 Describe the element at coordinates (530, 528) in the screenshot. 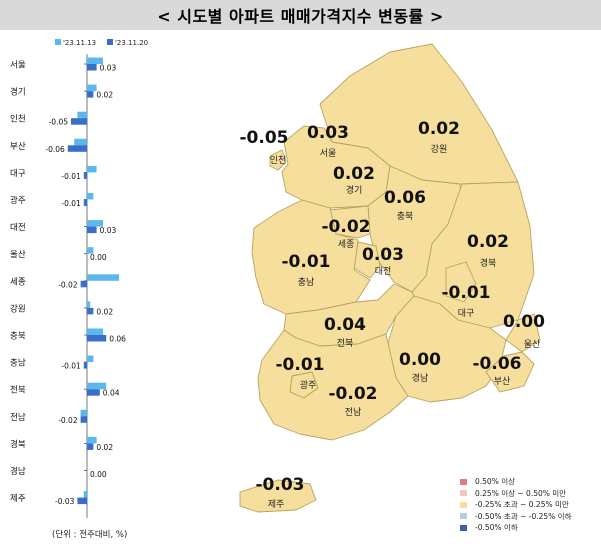

I see `color-legend-item: -0.50% 이하` at that location.